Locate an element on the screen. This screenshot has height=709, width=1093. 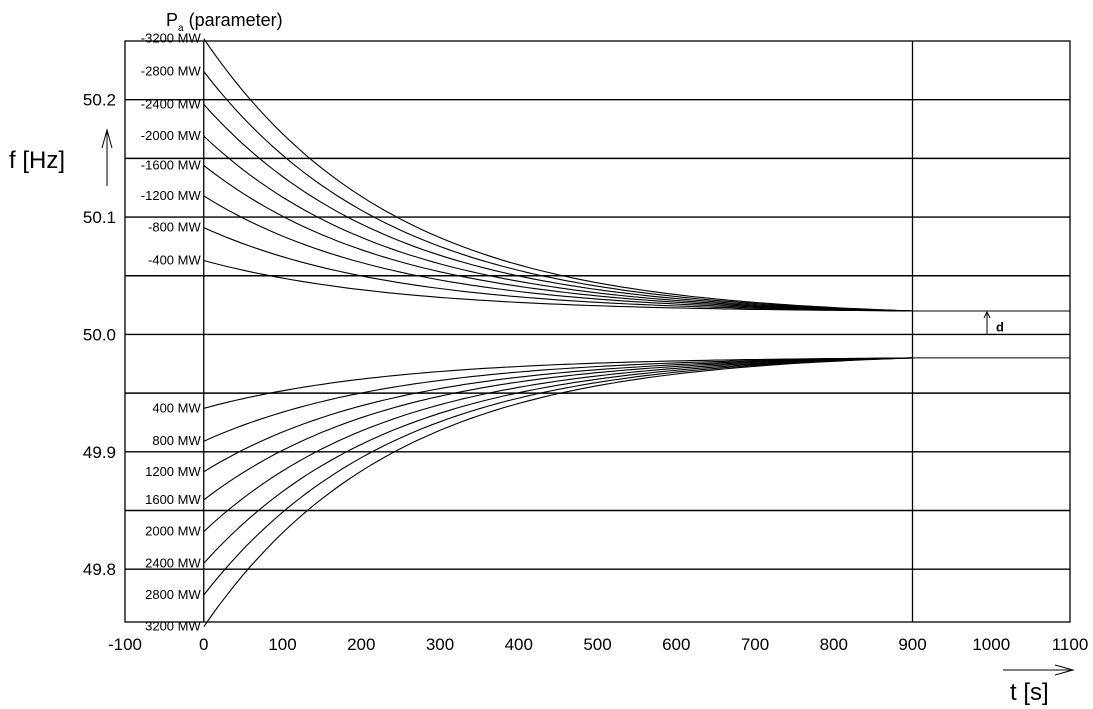
x-tick-label: 700 is located at coordinates (755, 644).